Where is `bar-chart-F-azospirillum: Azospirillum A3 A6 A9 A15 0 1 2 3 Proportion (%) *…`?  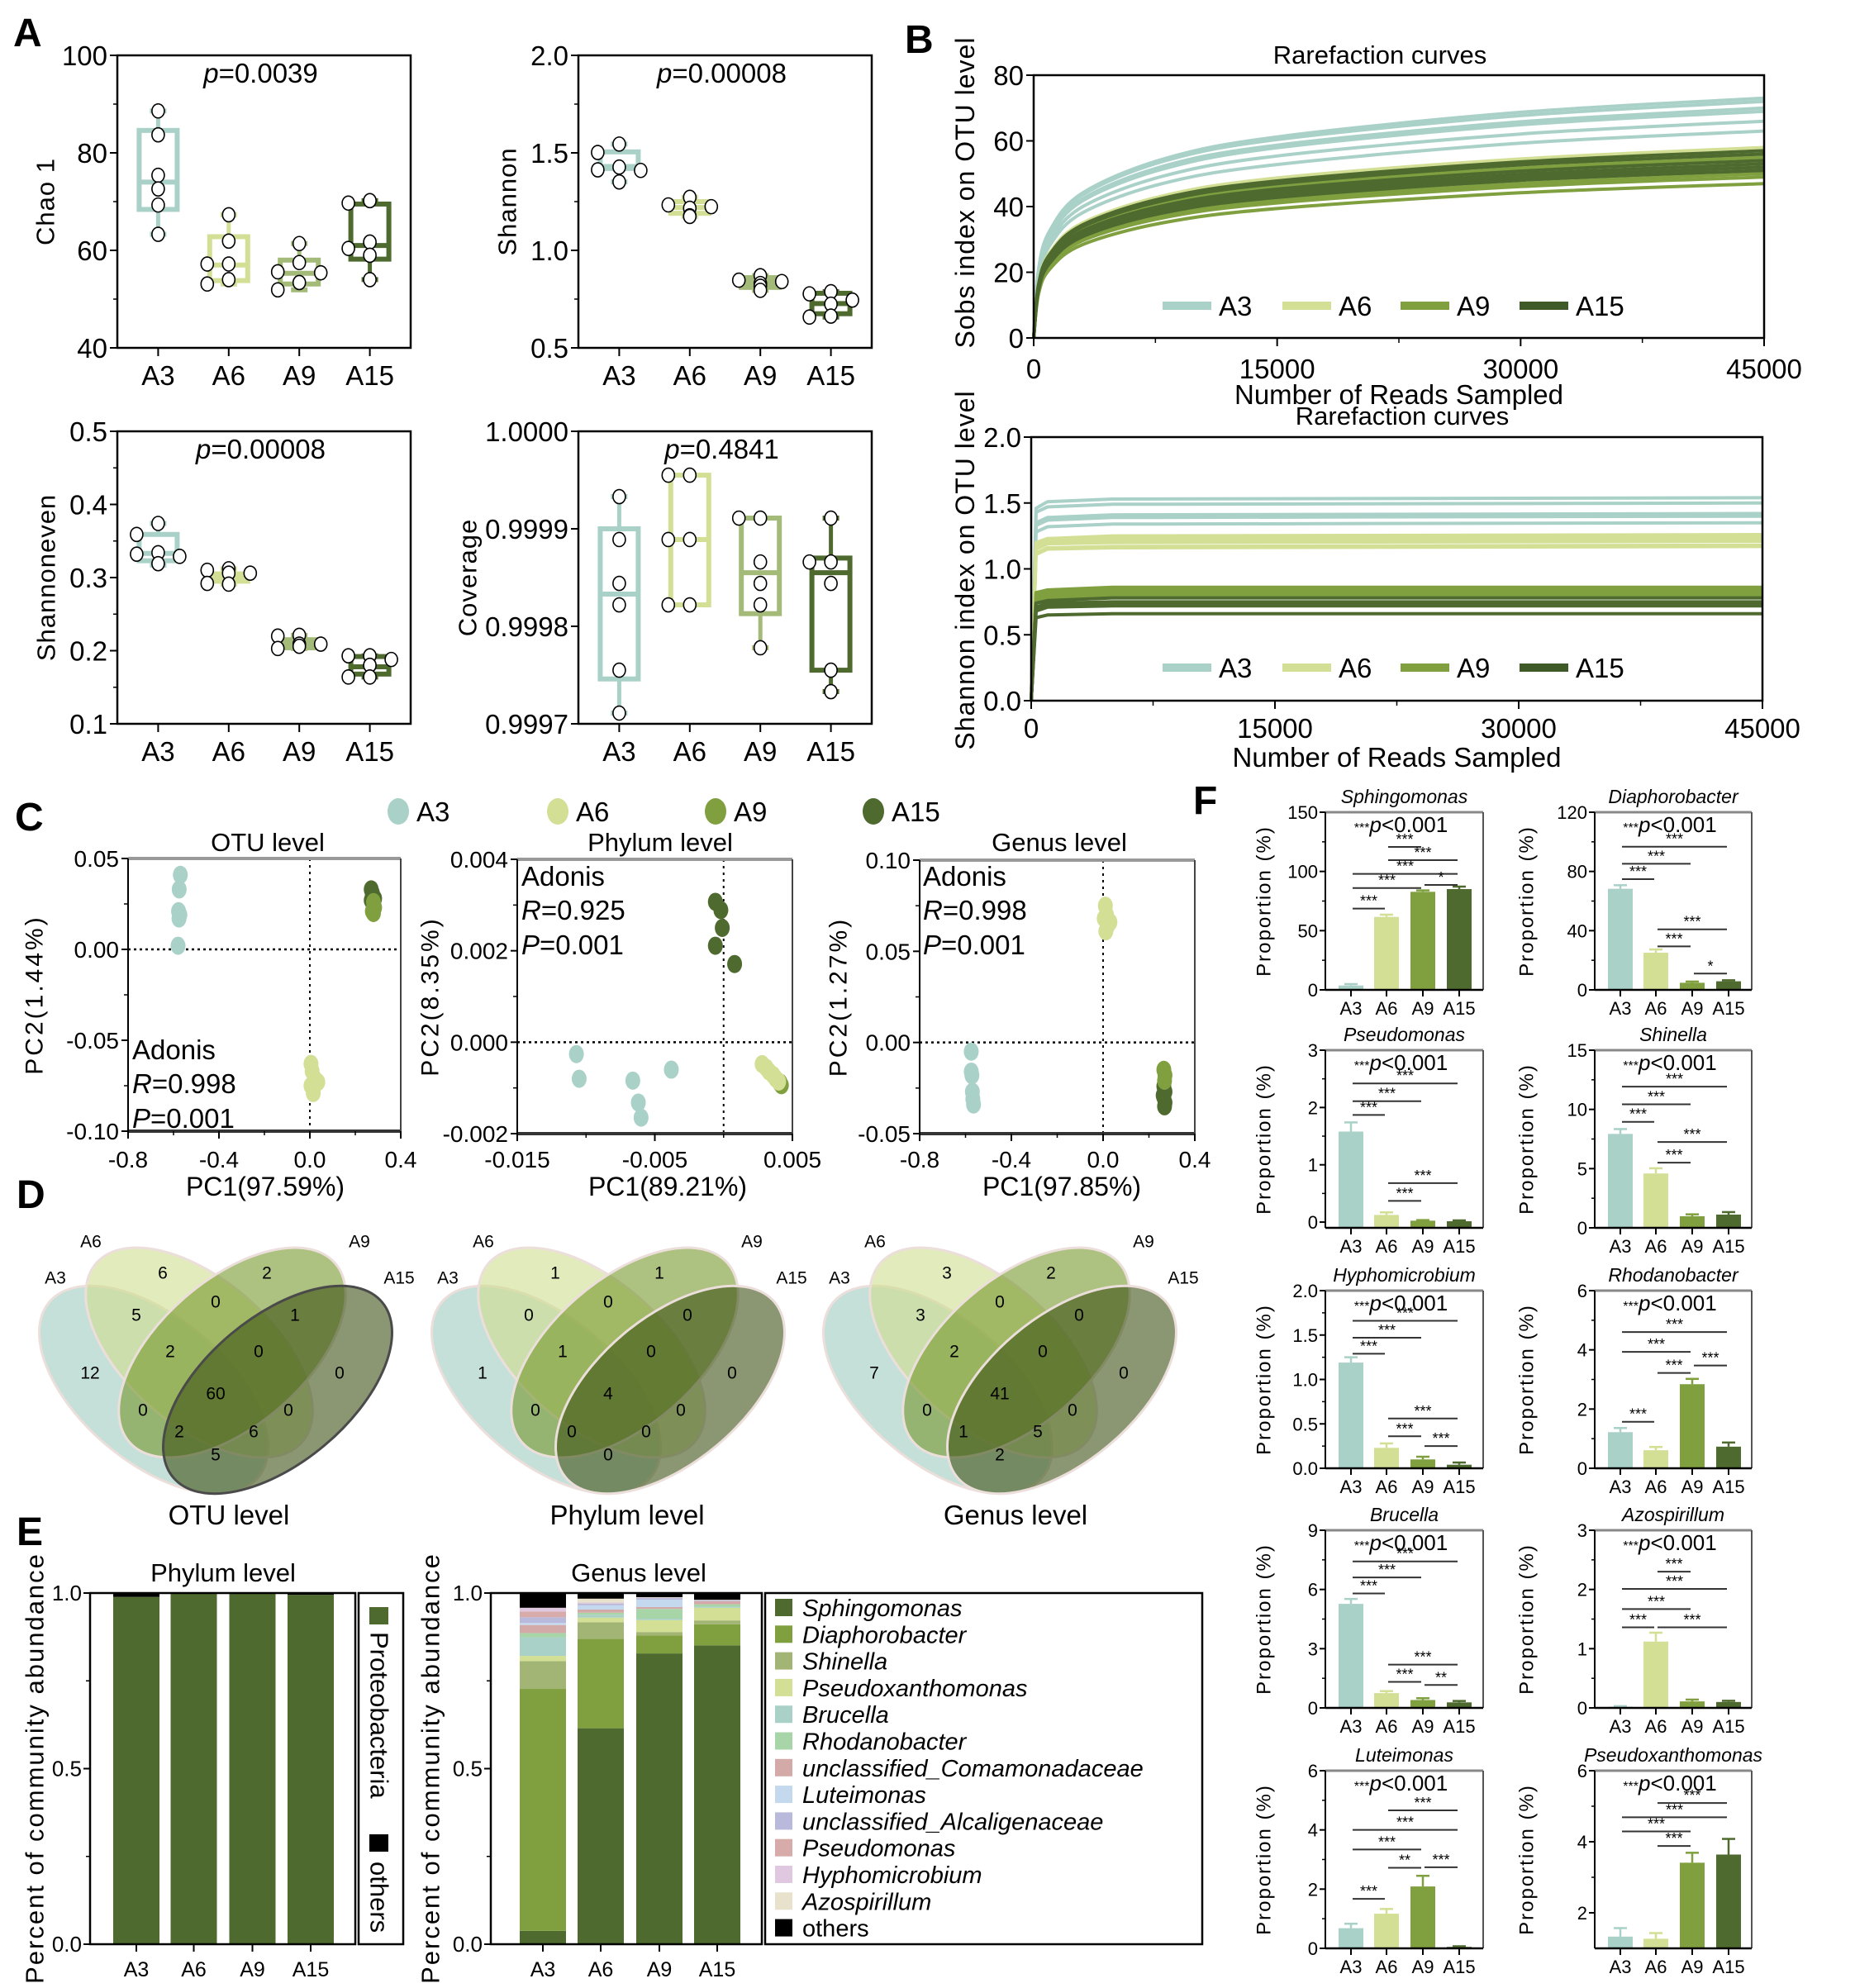 bar-chart-F-azospirillum: Azospirillum A3 A6 A9 A15 0 1 2 3 Proportion (%) *… is located at coordinates (1634, 1621).